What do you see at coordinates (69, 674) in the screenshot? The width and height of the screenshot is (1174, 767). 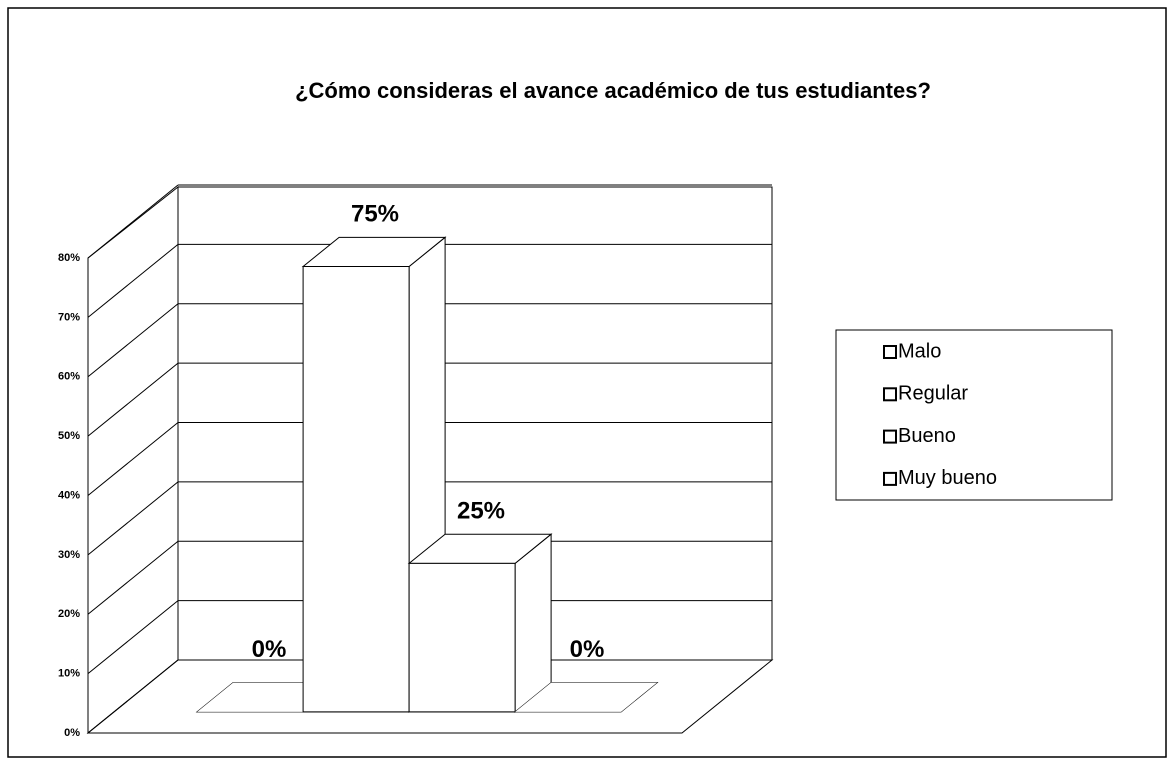 I see `y-tick-label: 10%` at bounding box center [69, 674].